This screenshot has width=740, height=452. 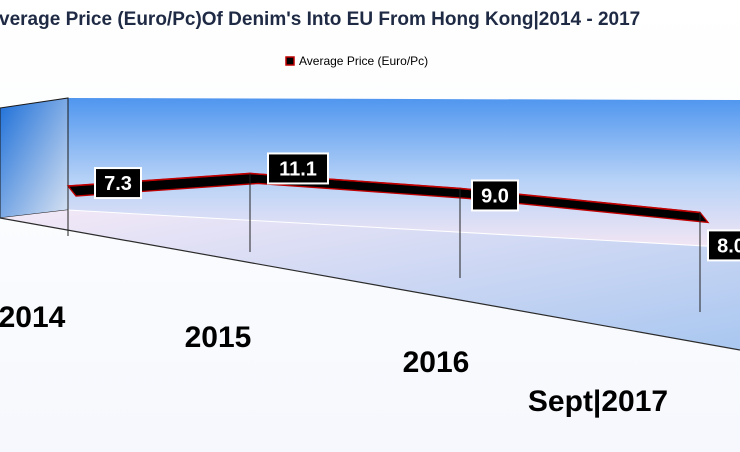 I want to click on data-label: 11.1, so click(x=298, y=168).